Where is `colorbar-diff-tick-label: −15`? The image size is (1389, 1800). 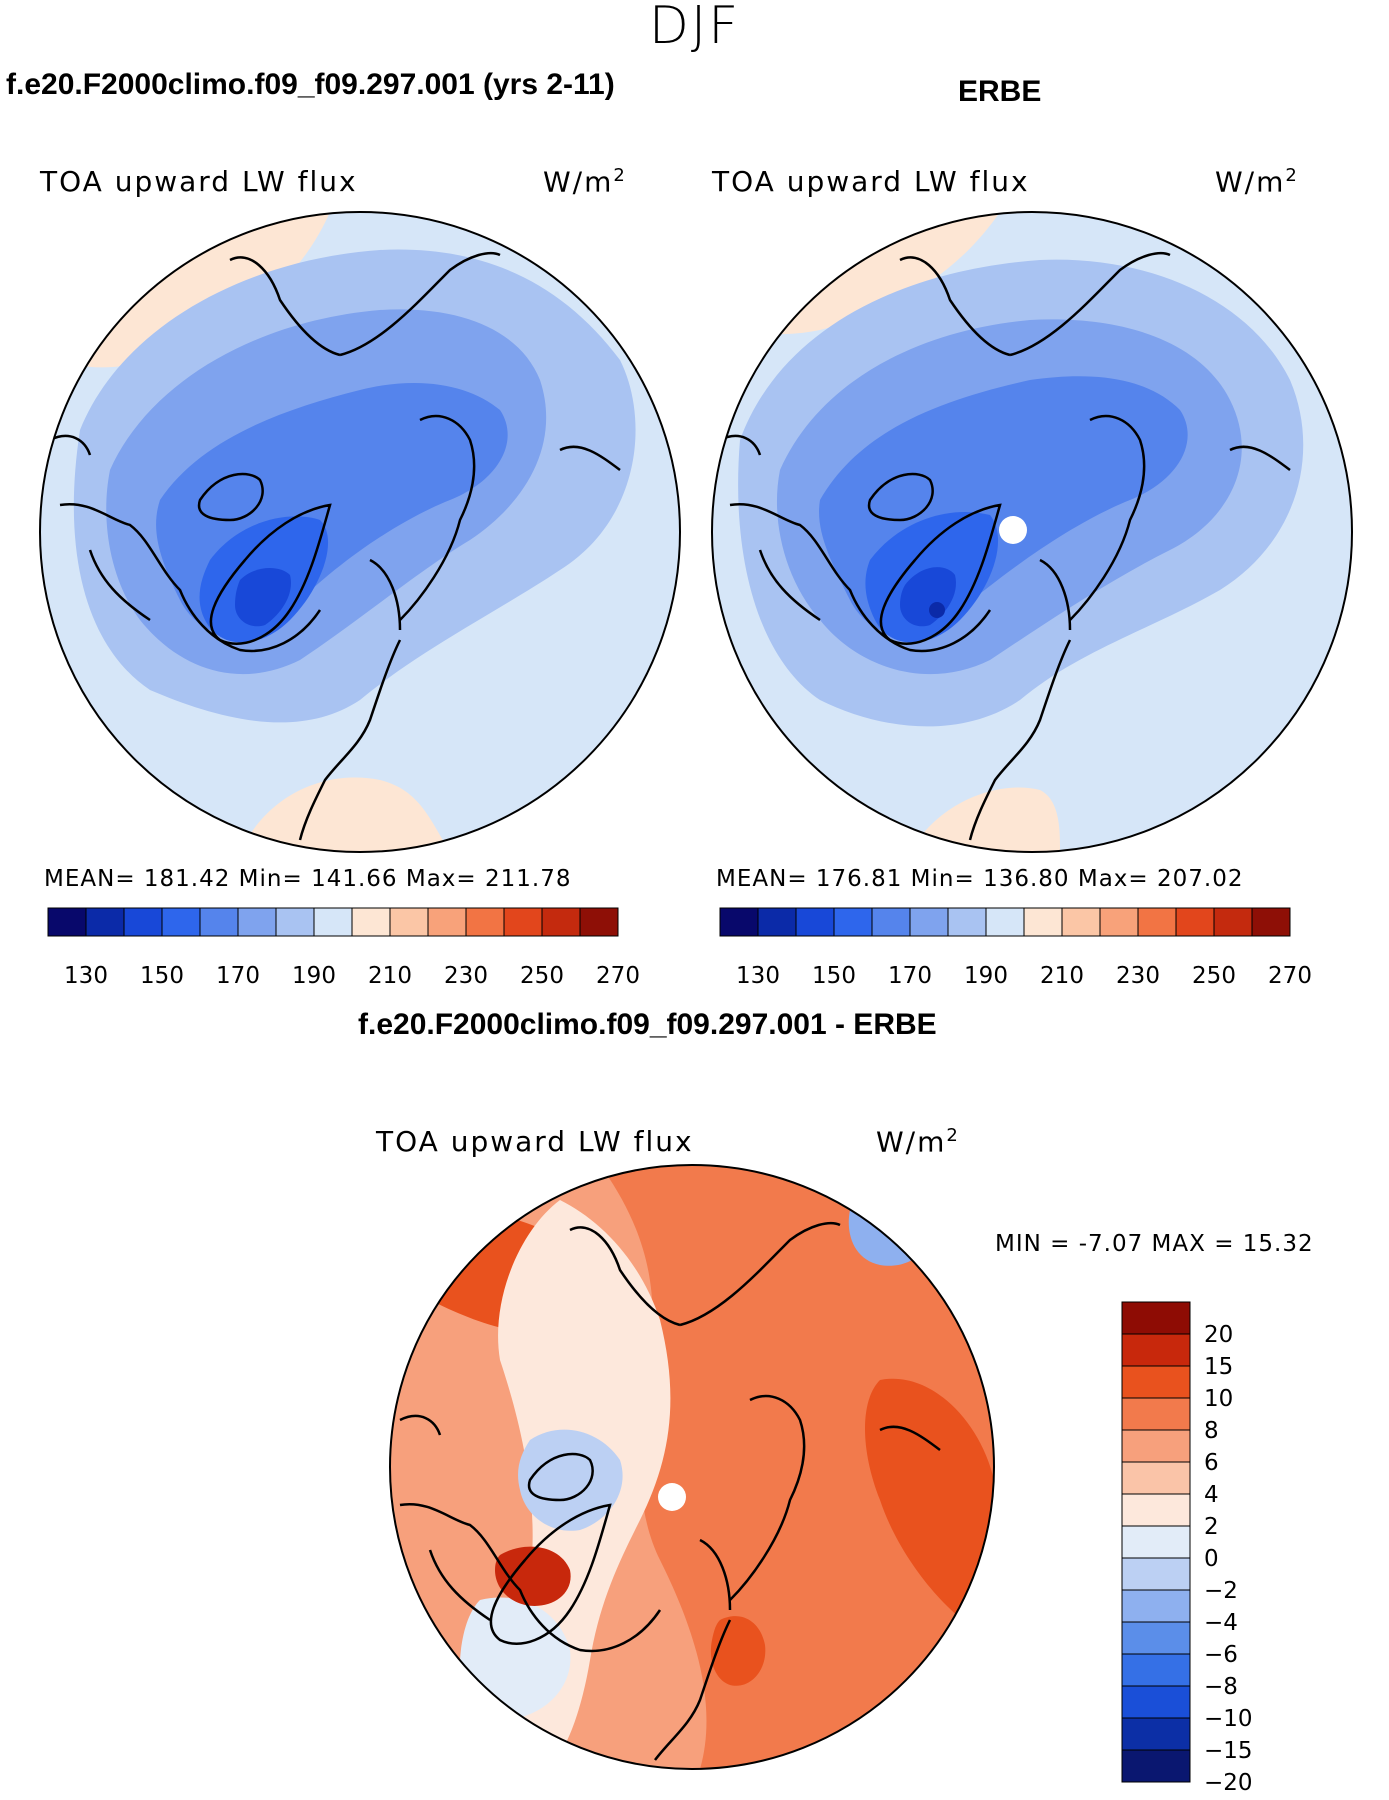 colorbar-diff-tick-label: −15 is located at coordinates (1228, 1751).